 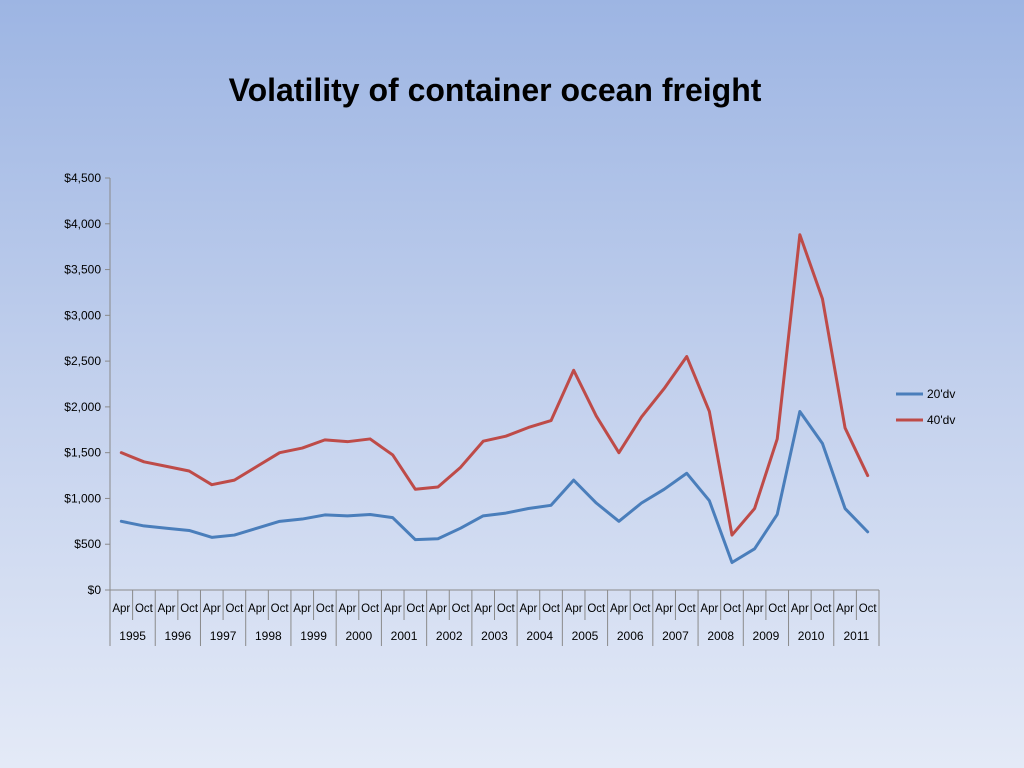 I want to click on x-tick-label-year: 2008, so click(x=720, y=636).